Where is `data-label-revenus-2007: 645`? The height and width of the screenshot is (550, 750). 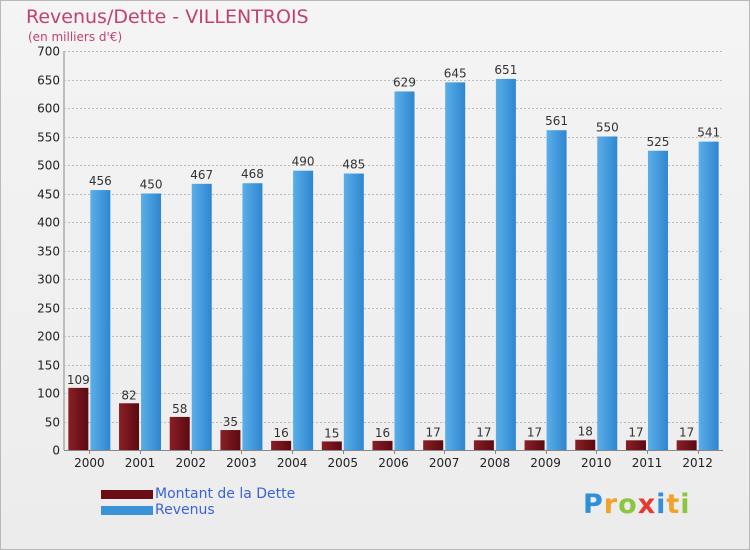
data-label-revenus-2007: 645 is located at coordinates (455, 73).